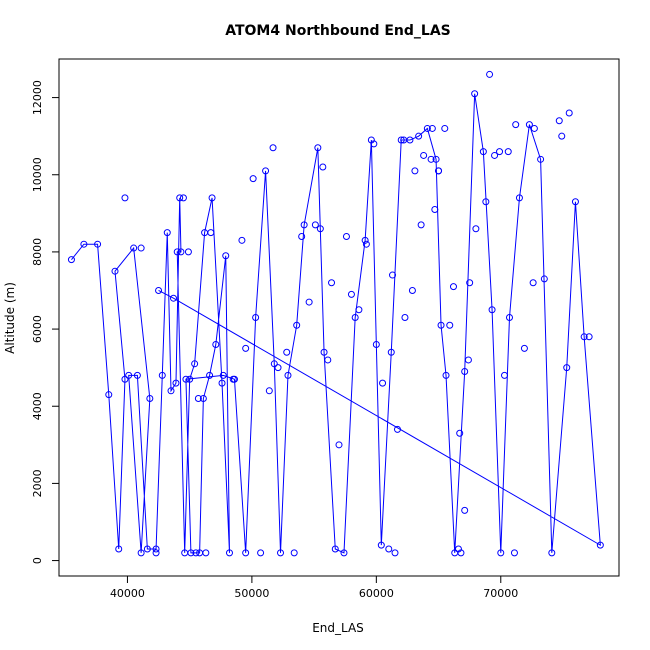  What do you see at coordinates (37, 174) in the screenshot?
I see `y-tick-label: 10000` at bounding box center [37, 174].